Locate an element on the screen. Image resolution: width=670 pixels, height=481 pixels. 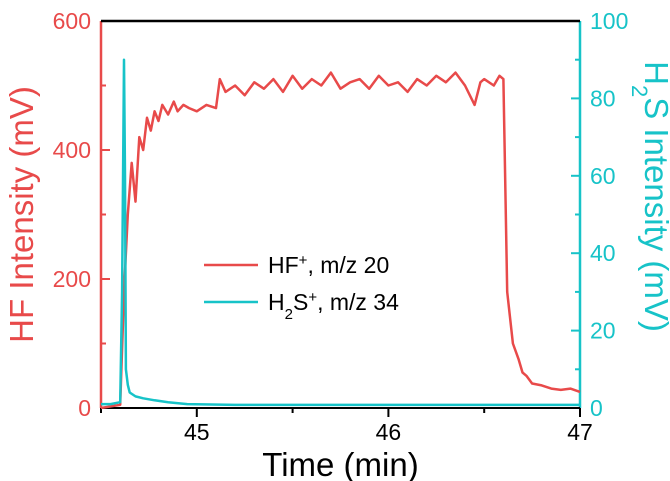
left-tick-label: 600 is located at coordinates (72, 21).